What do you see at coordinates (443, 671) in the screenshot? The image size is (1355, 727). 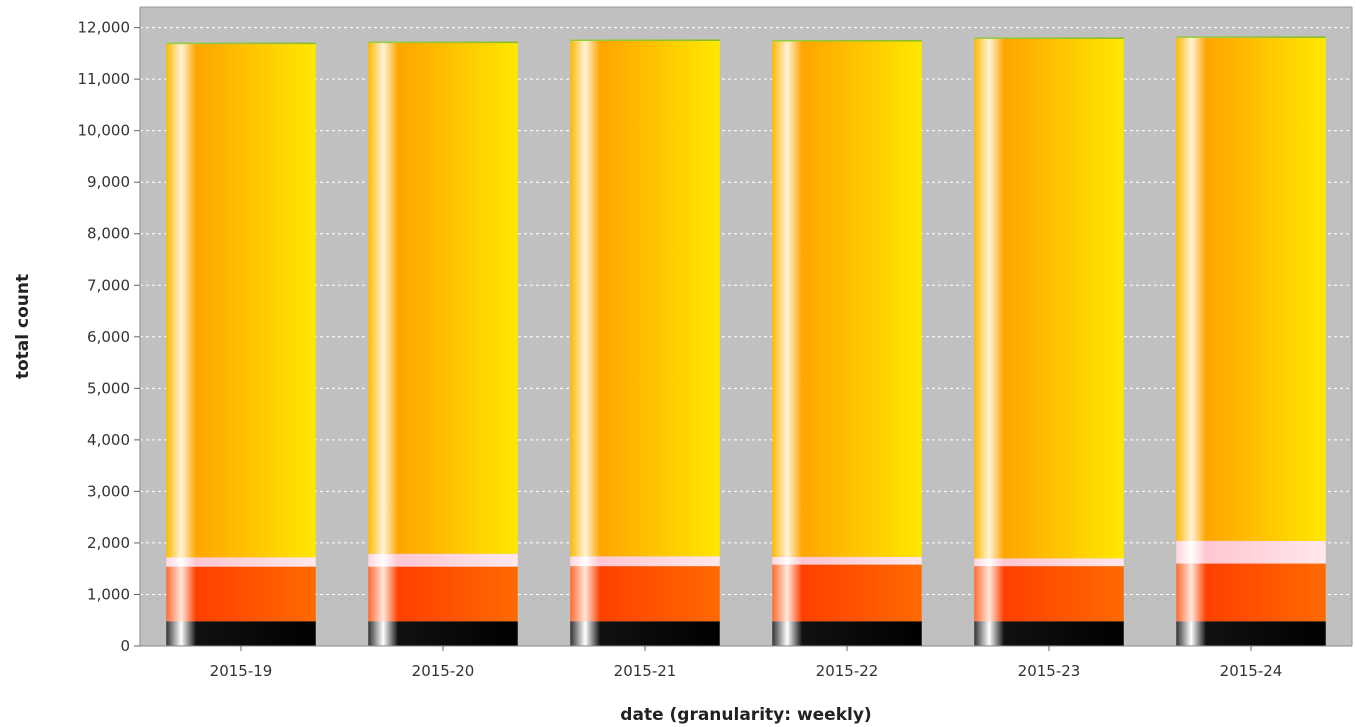 I see `x-tick-label: 2015-20` at bounding box center [443, 671].